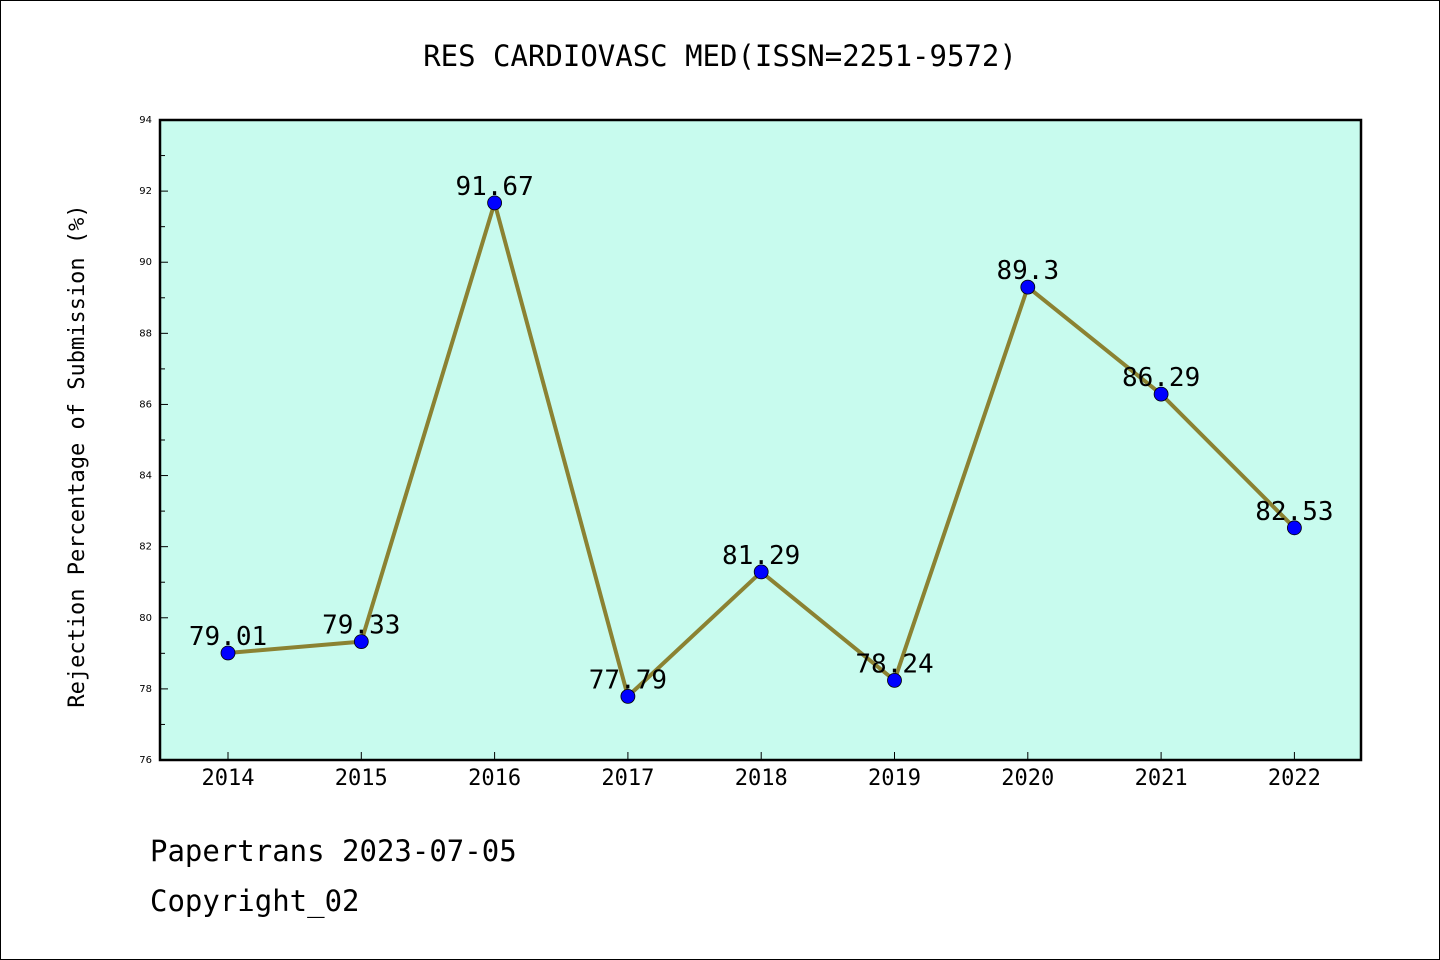  I want to click on x-tick-label: 2018, so click(761, 778).